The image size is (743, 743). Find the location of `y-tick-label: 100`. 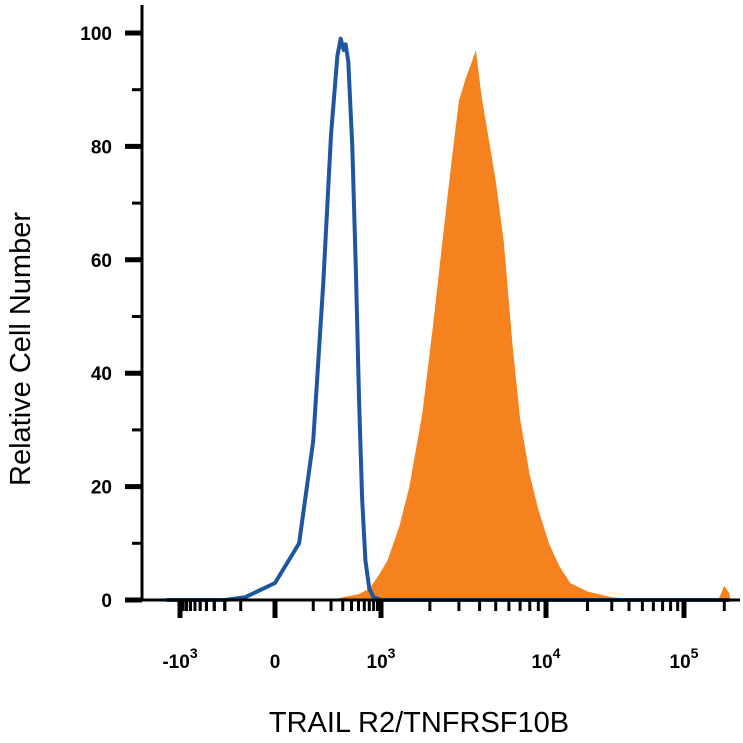

y-tick-label: 100 is located at coordinates (96, 34).